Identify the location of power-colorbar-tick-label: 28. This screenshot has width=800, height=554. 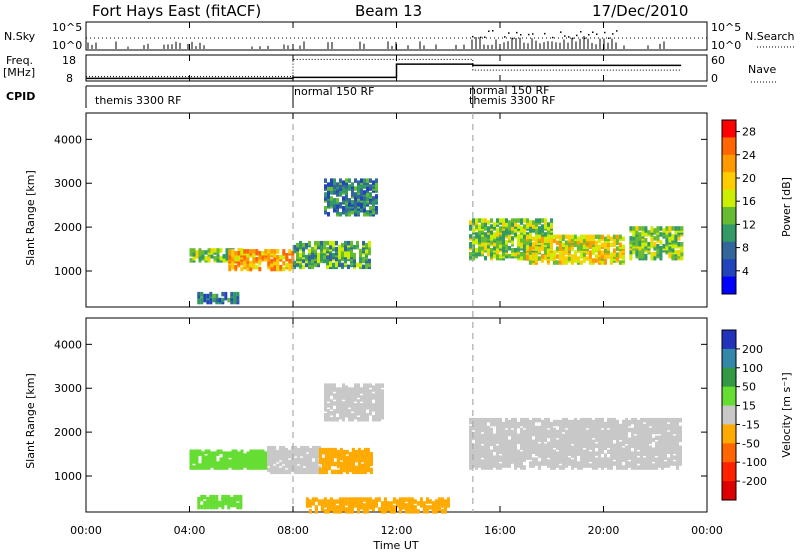
(749, 132).